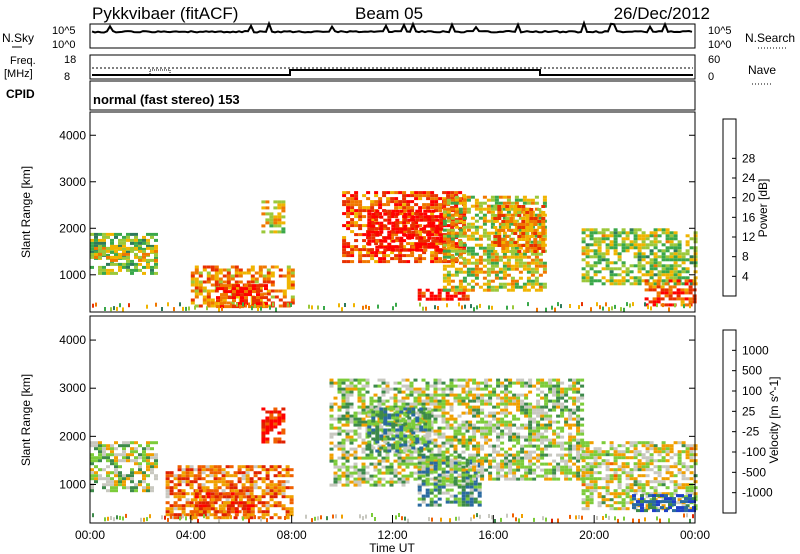 The height and width of the screenshot is (554, 800). I want to click on freq-tick-low: 8, so click(67, 77).